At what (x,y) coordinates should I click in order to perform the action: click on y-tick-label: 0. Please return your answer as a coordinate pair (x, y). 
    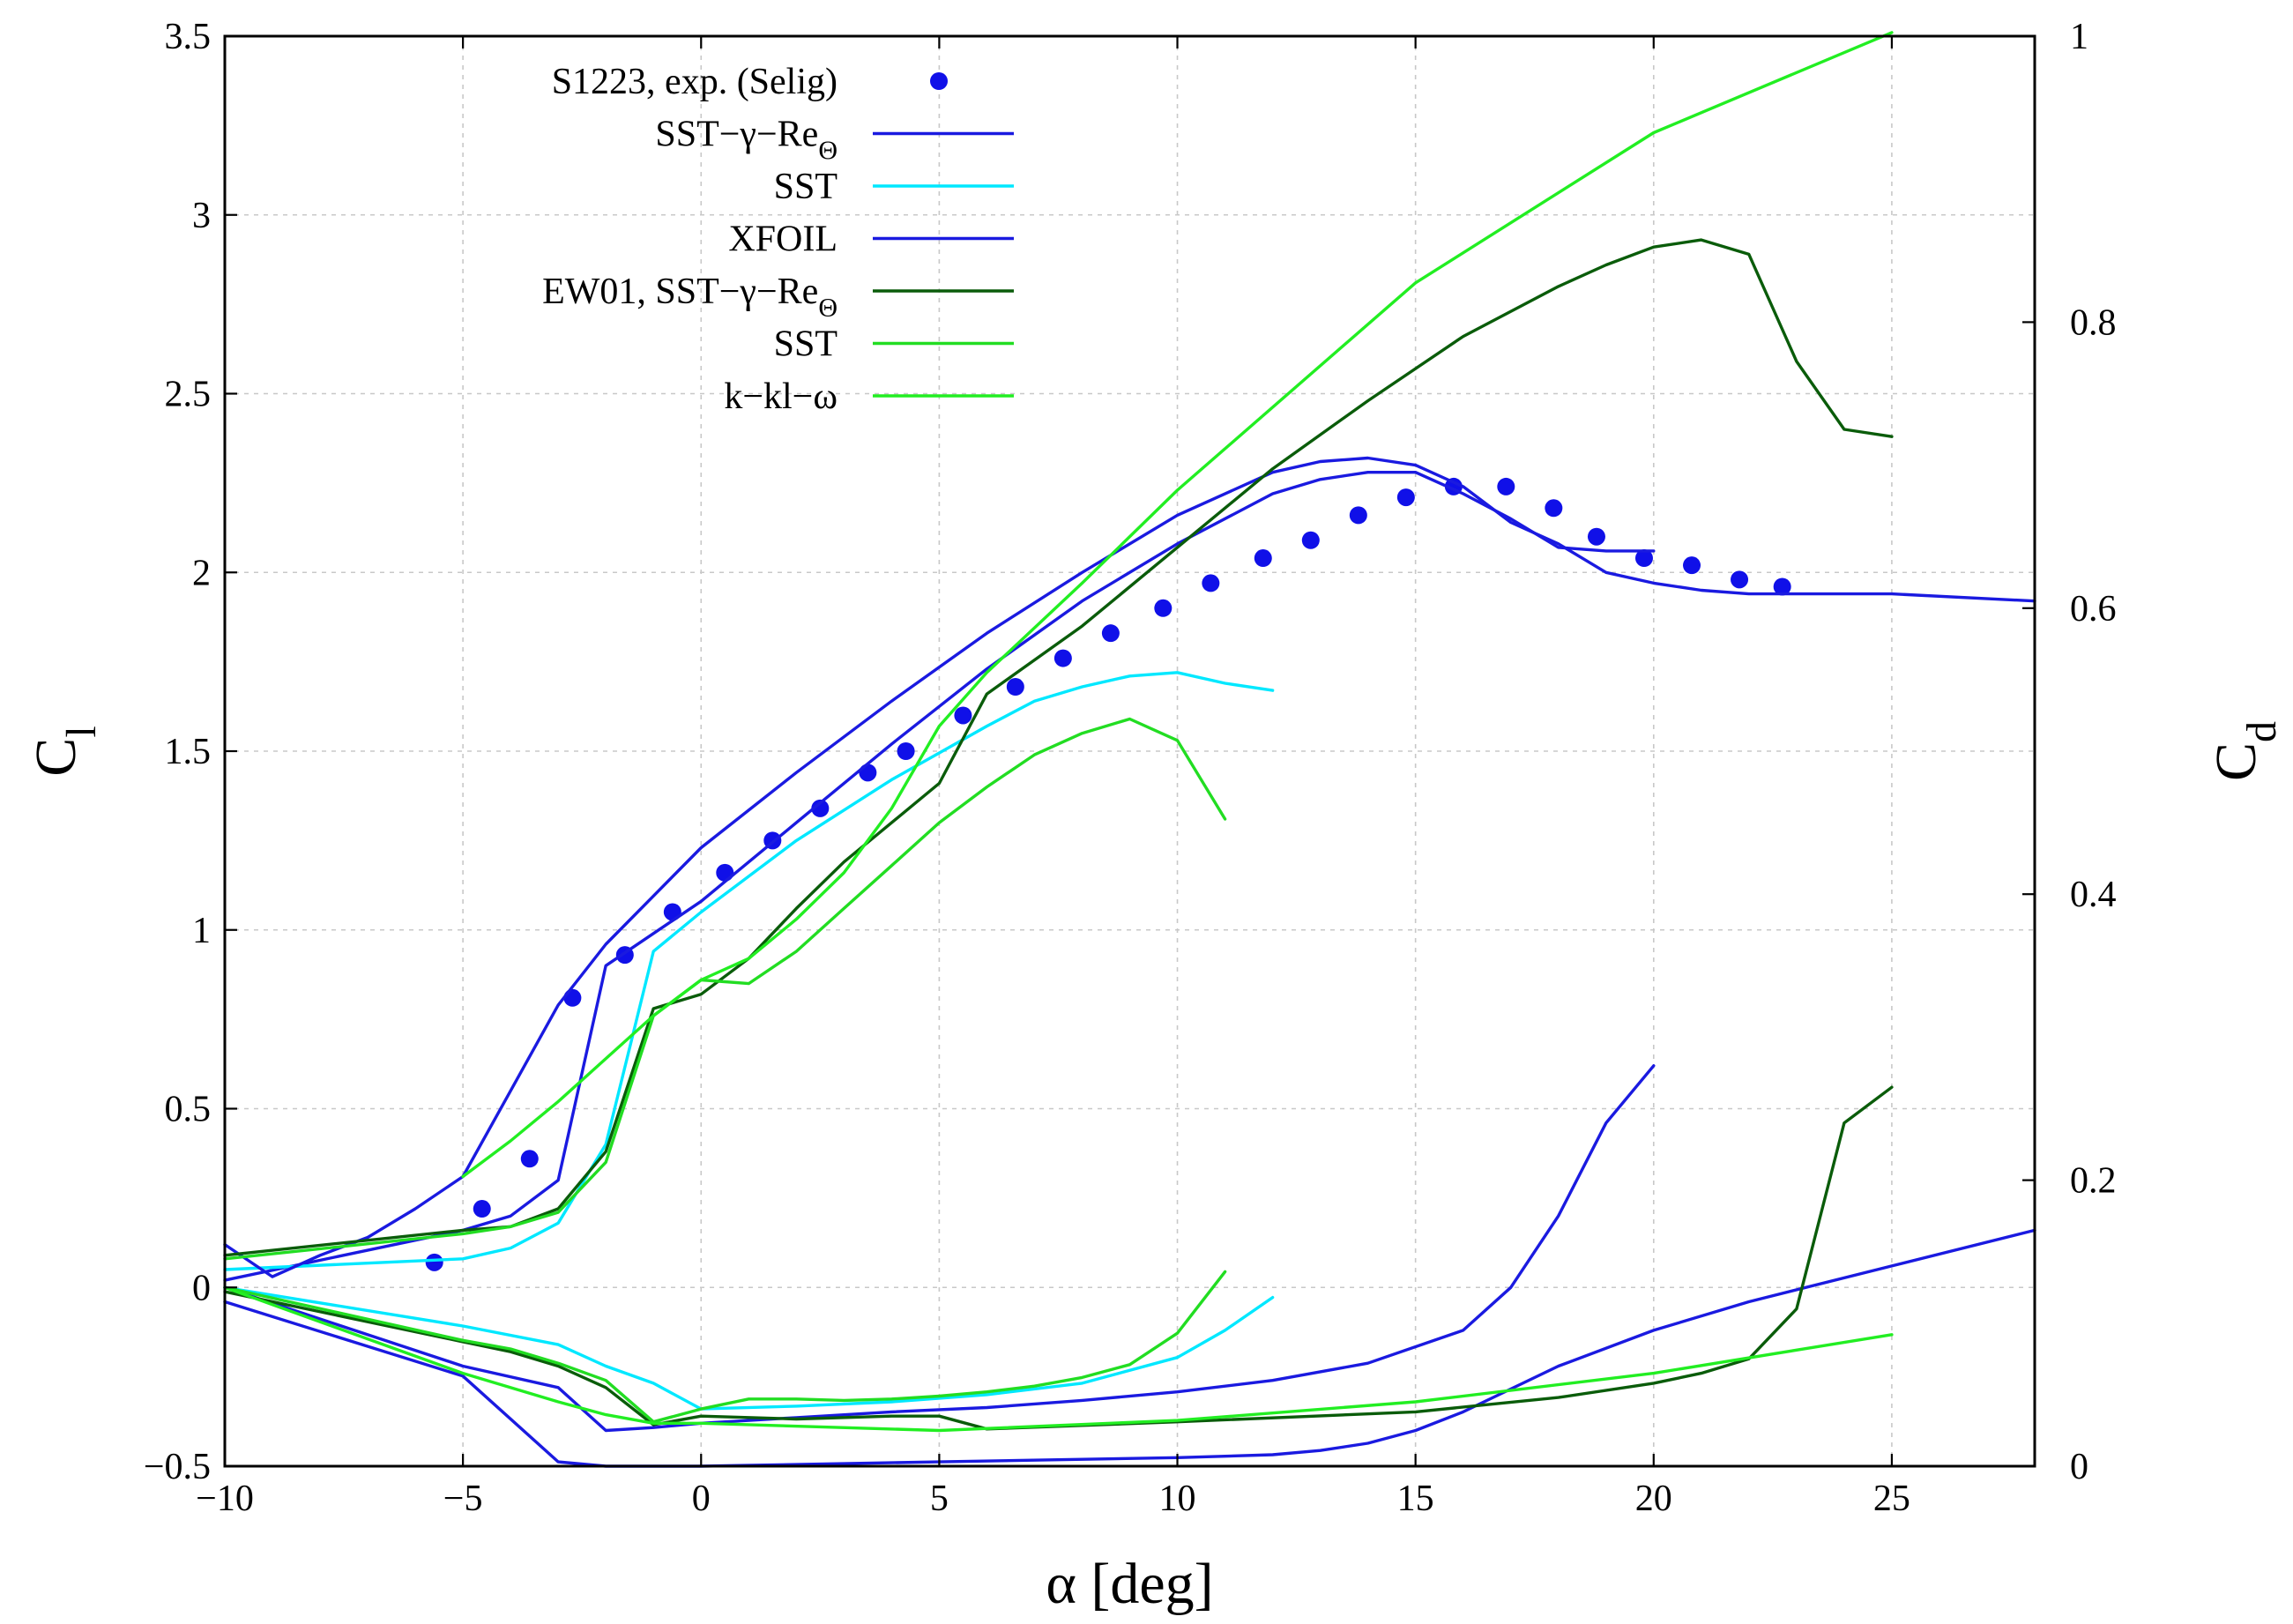
    Looking at the image, I should click on (202, 1288).